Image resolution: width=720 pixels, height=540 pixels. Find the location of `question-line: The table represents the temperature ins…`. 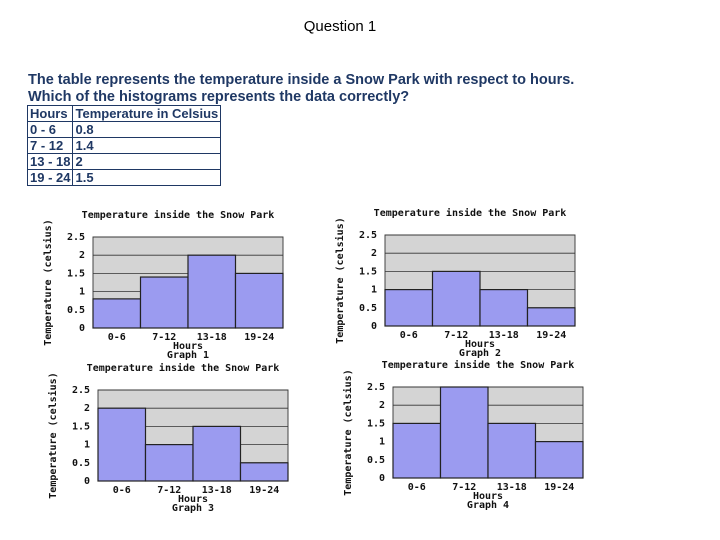

question-line: The table represents the temperature ins… is located at coordinates (301, 80).